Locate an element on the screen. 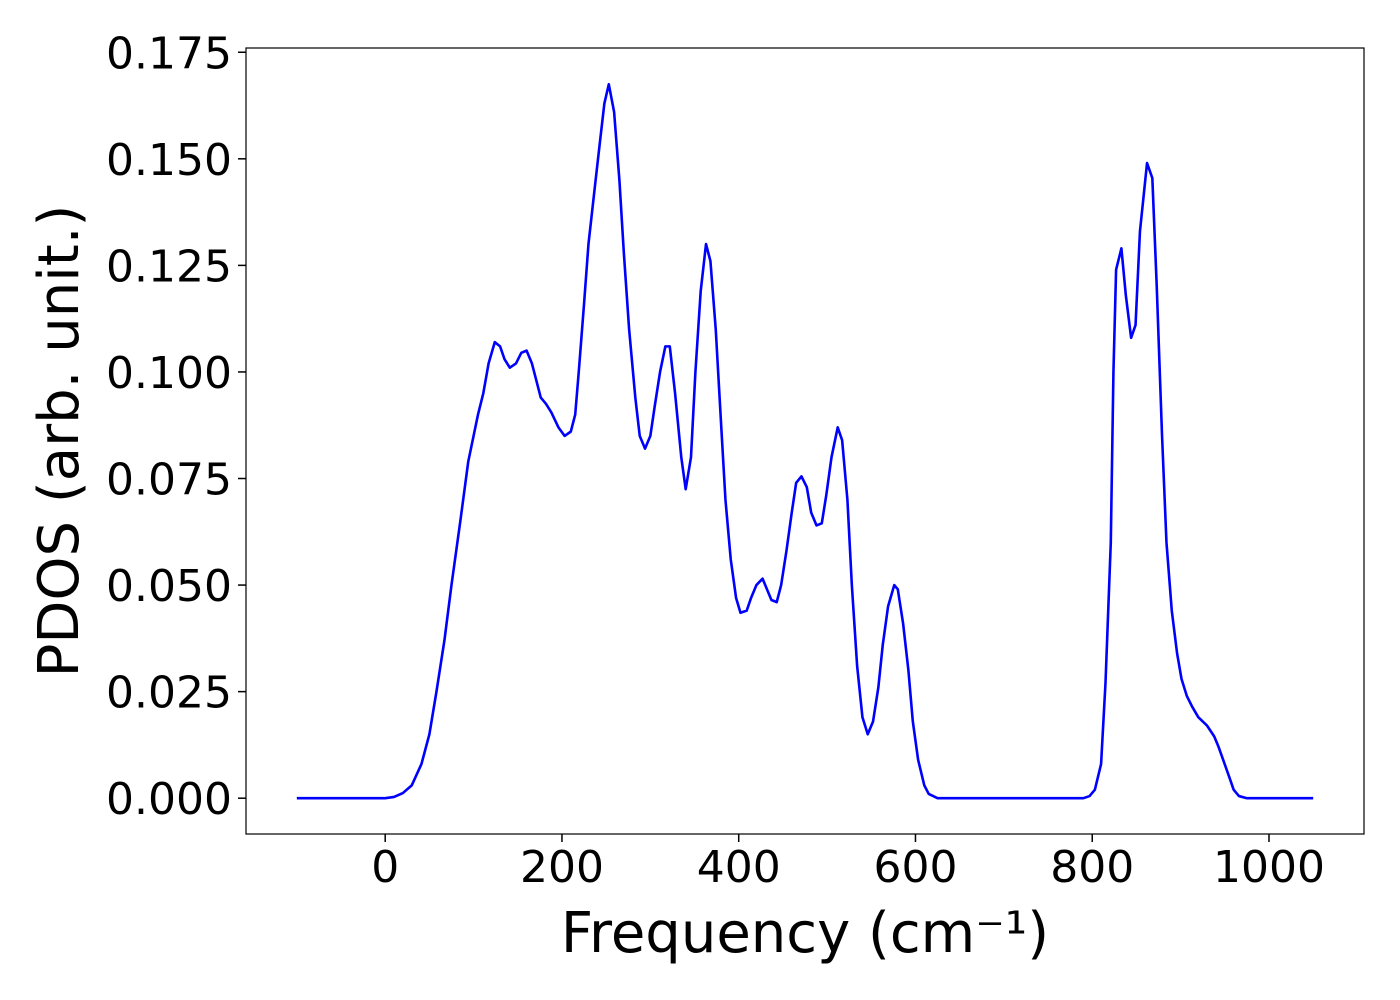  y-tick-label: 0.000 is located at coordinates (169, 799).